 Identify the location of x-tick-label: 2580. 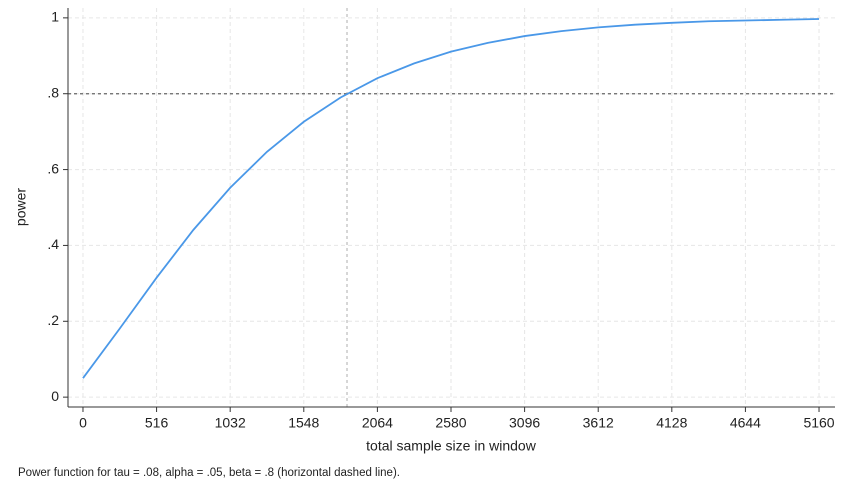
(450, 423).